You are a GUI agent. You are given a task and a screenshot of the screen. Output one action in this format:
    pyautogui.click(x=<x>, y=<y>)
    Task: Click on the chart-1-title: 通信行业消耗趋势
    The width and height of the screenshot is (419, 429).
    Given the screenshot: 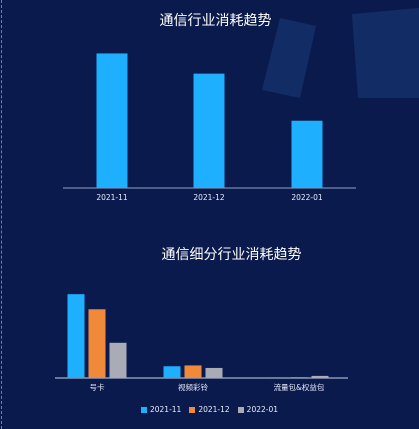 What is the action you would take?
    pyautogui.click(x=215, y=21)
    